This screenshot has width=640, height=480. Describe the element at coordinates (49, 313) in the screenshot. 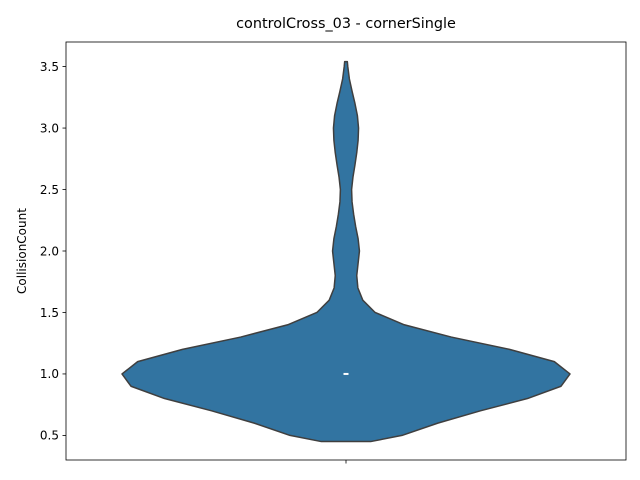

I see `y-tick-label: 1.5` at that location.